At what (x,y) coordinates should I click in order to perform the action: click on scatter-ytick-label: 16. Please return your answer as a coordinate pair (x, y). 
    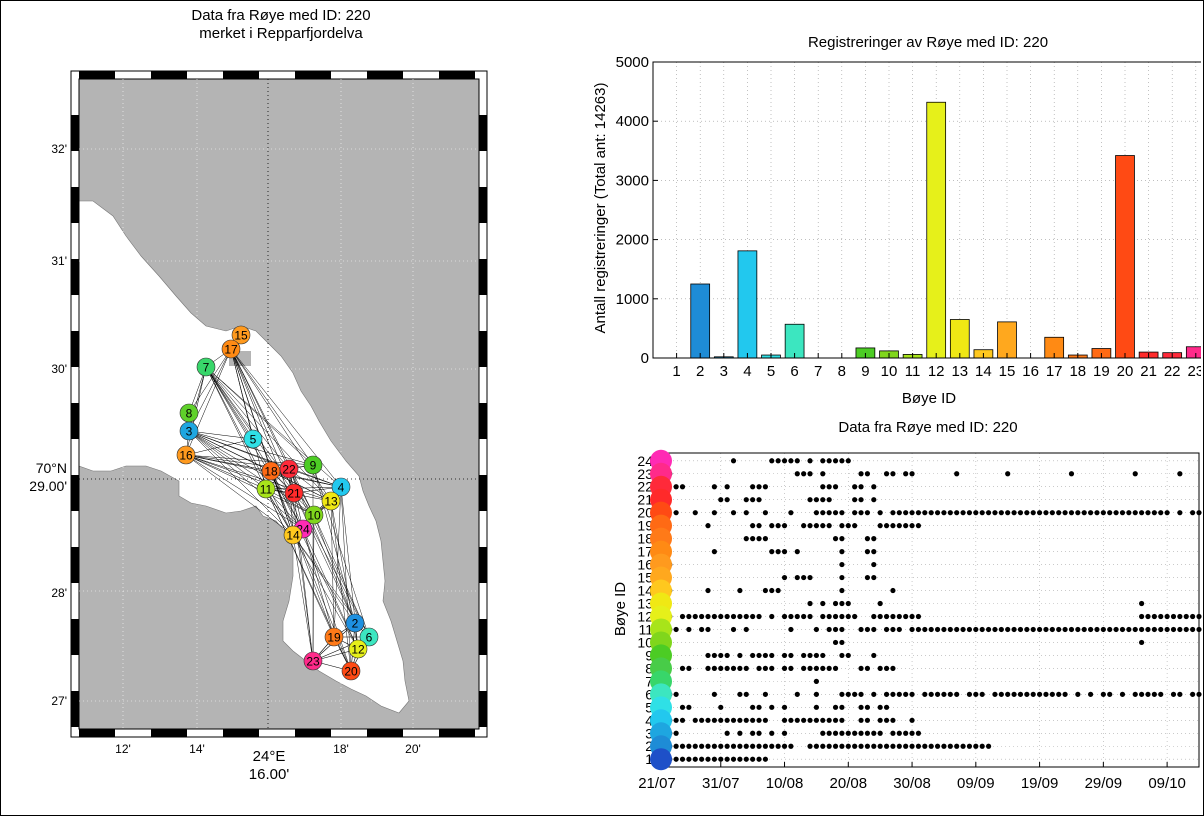
    Looking at the image, I should click on (645, 565).